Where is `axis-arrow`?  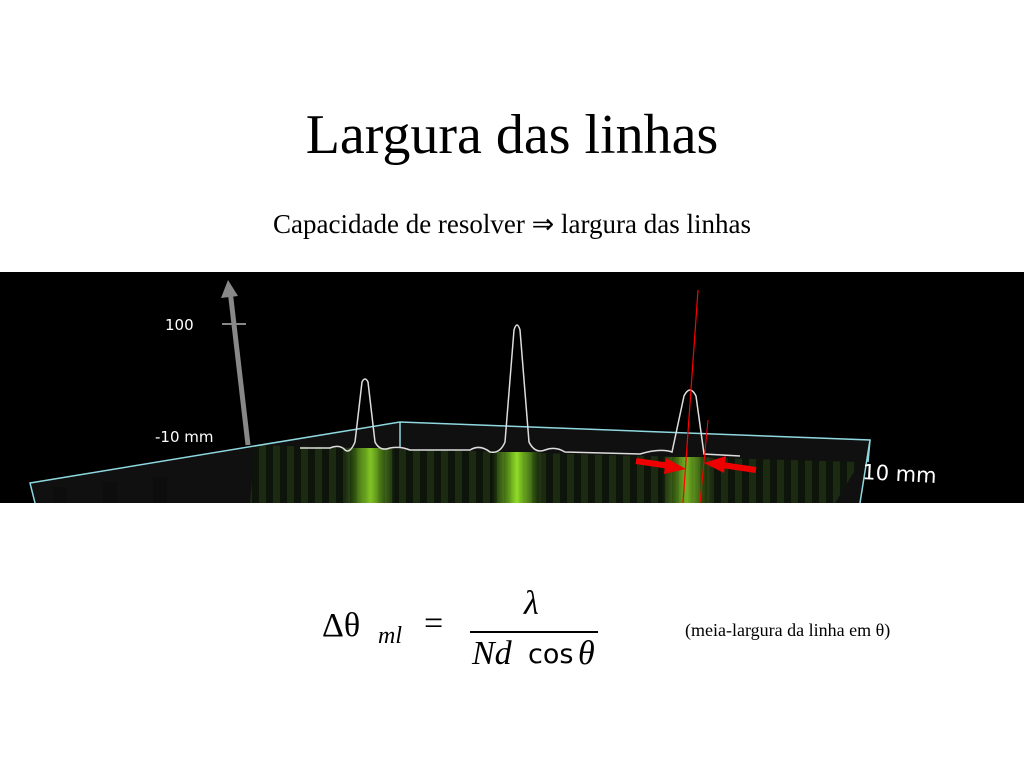 axis-arrow is located at coordinates (229, 289).